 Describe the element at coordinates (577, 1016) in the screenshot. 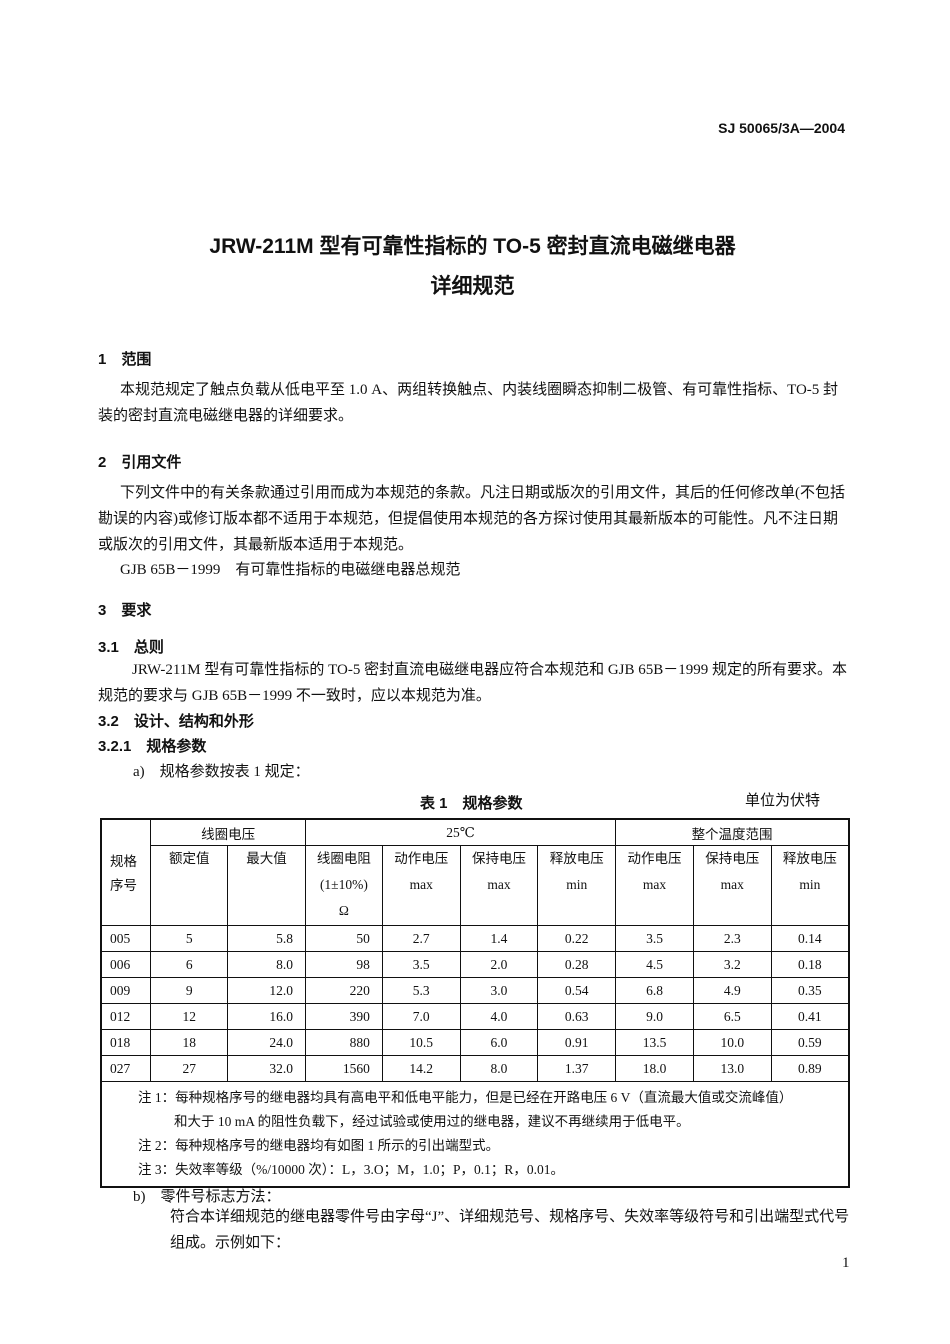

I see `table-cell: 0.63` at that location.